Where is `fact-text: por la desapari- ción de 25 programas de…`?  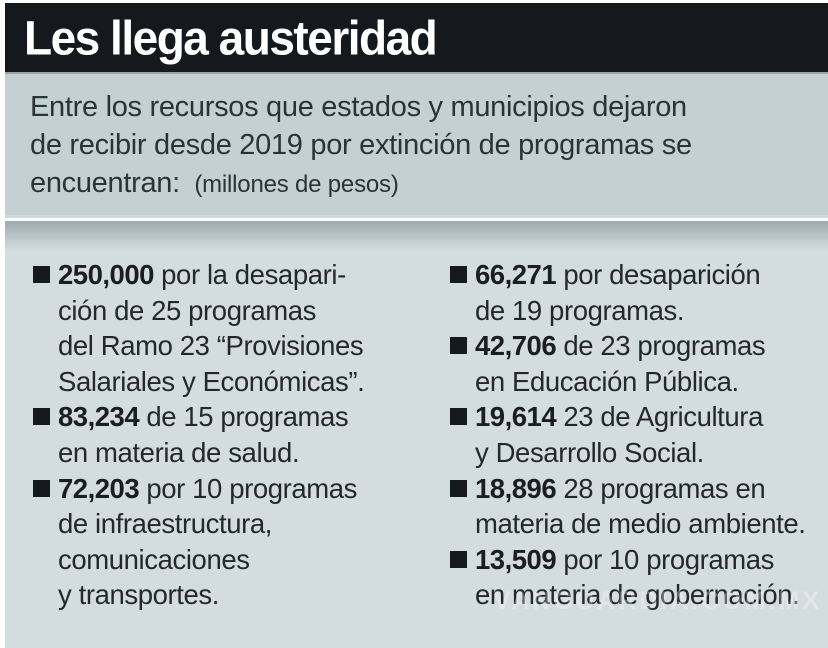 fact-text: por la desapari- ción de 25 programas de… is located at coordinates (211, 328).